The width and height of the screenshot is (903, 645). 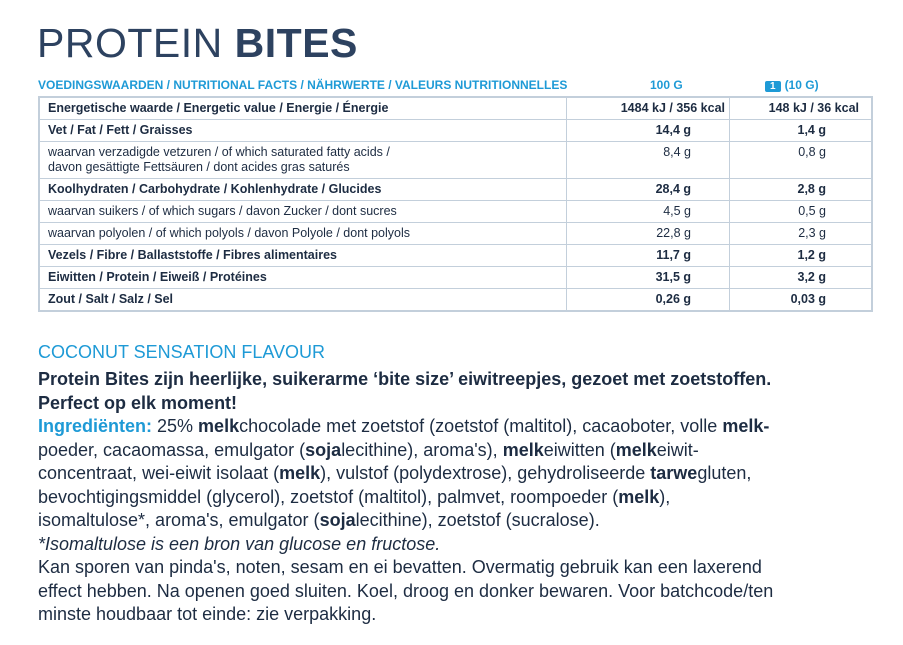 What do you see at coordinates (422, 449) in the screenshot?
I see `text-segment: lecithine), aroma's),` at bounding box center [422, 449].